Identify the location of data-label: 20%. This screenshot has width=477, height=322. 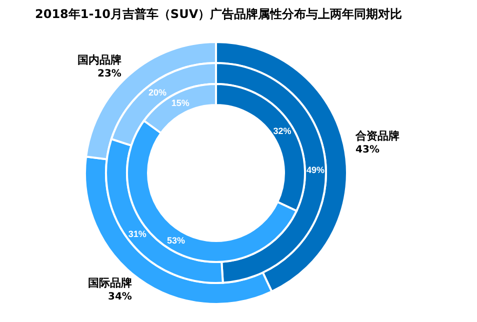
(157, 93).